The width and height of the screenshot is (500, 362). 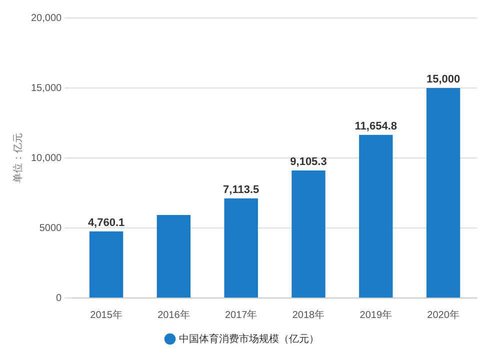 What do you see at coordinates (308, 162) in the screenshot?
I see `data-label: 9,105.3` at bounding box center [308, 162].